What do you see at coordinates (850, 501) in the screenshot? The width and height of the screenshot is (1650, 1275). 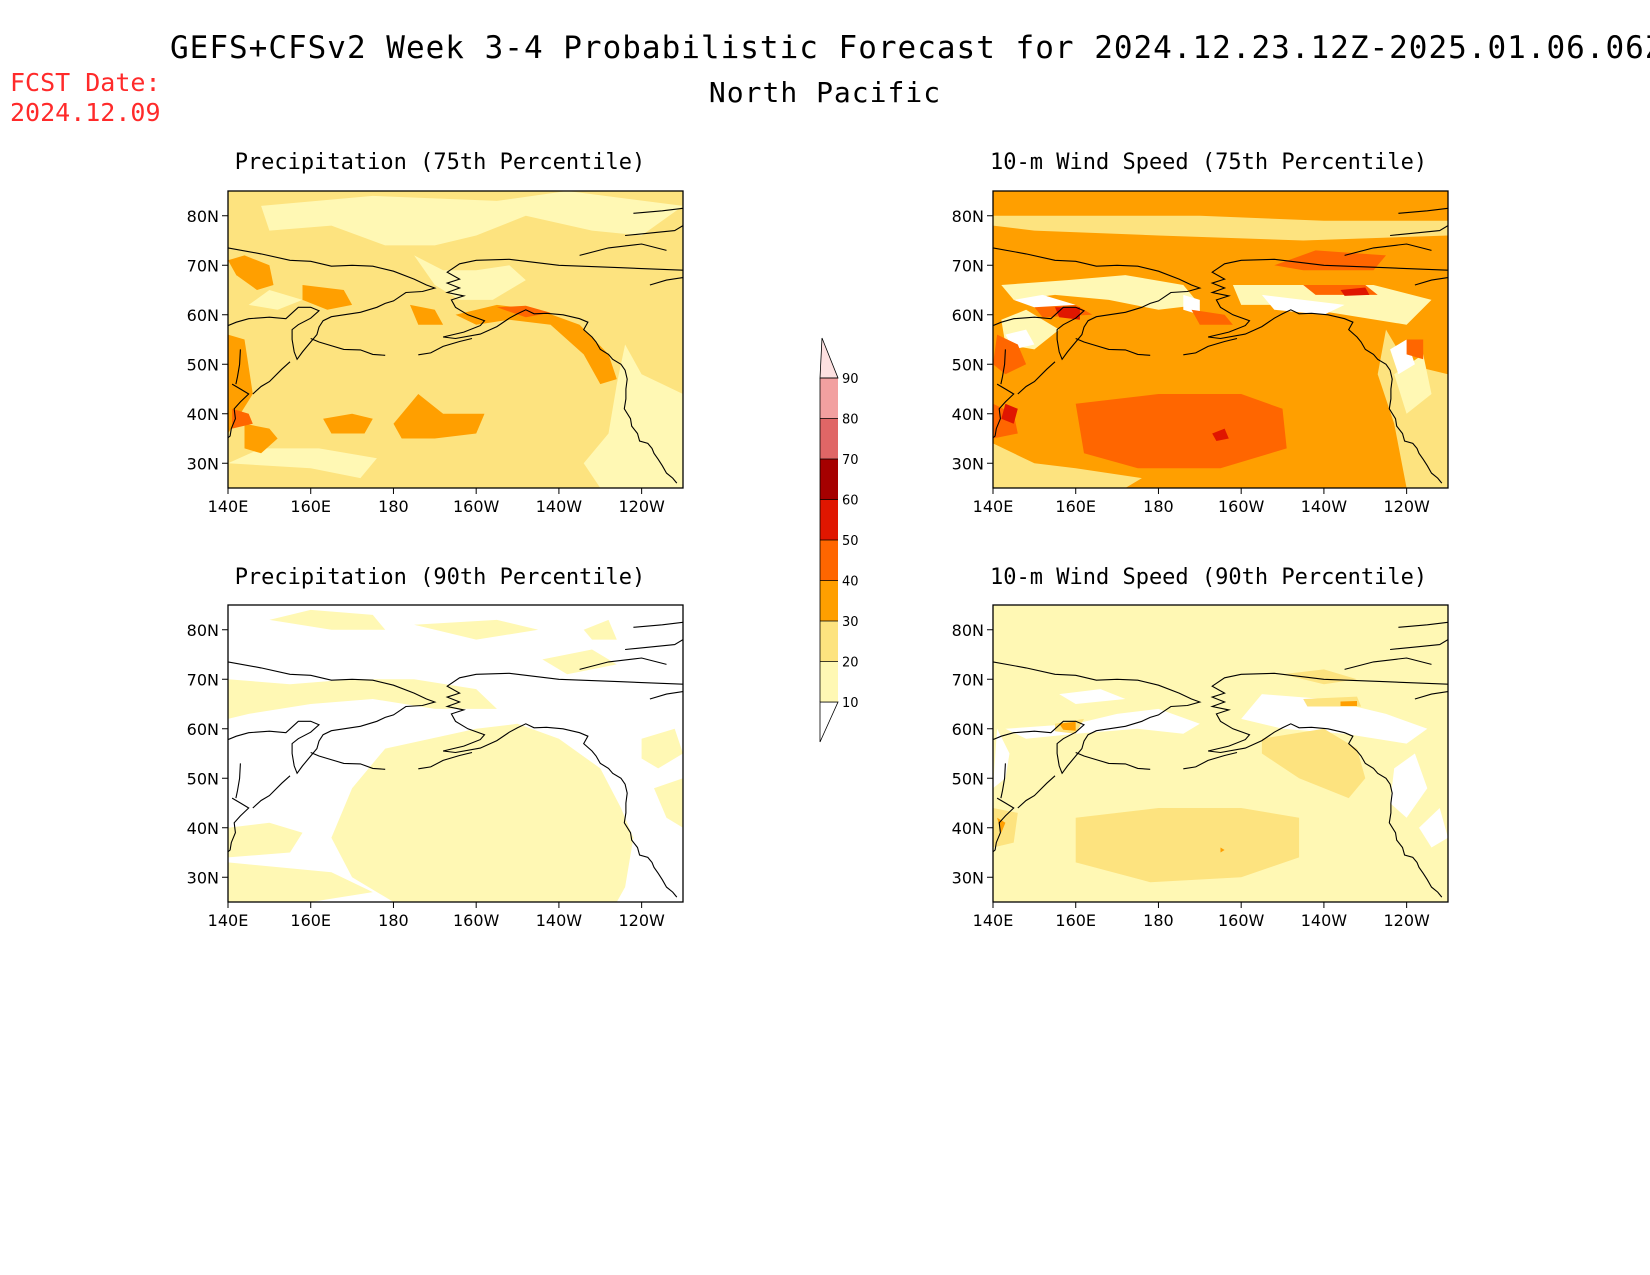 I see `colorbar-label: 60` at bounding box center [850, 501].